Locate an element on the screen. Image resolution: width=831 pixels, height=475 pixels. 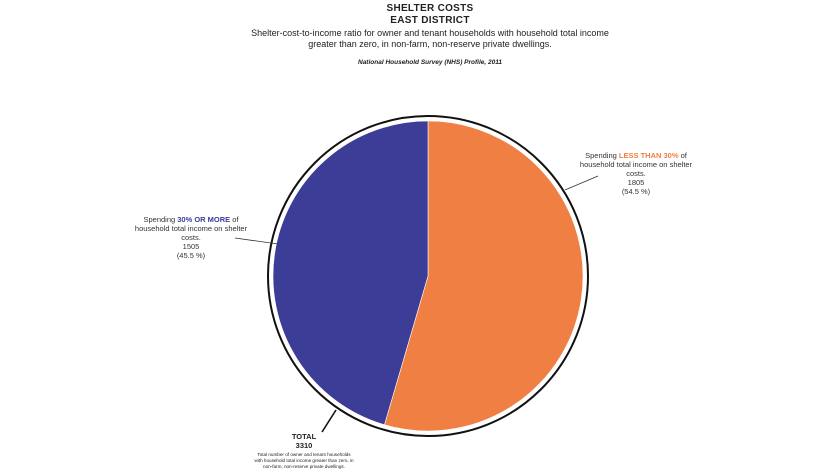
label-less-than-30-line1: Spending LESS THAN 30% of is located at coordinates (636, 155).